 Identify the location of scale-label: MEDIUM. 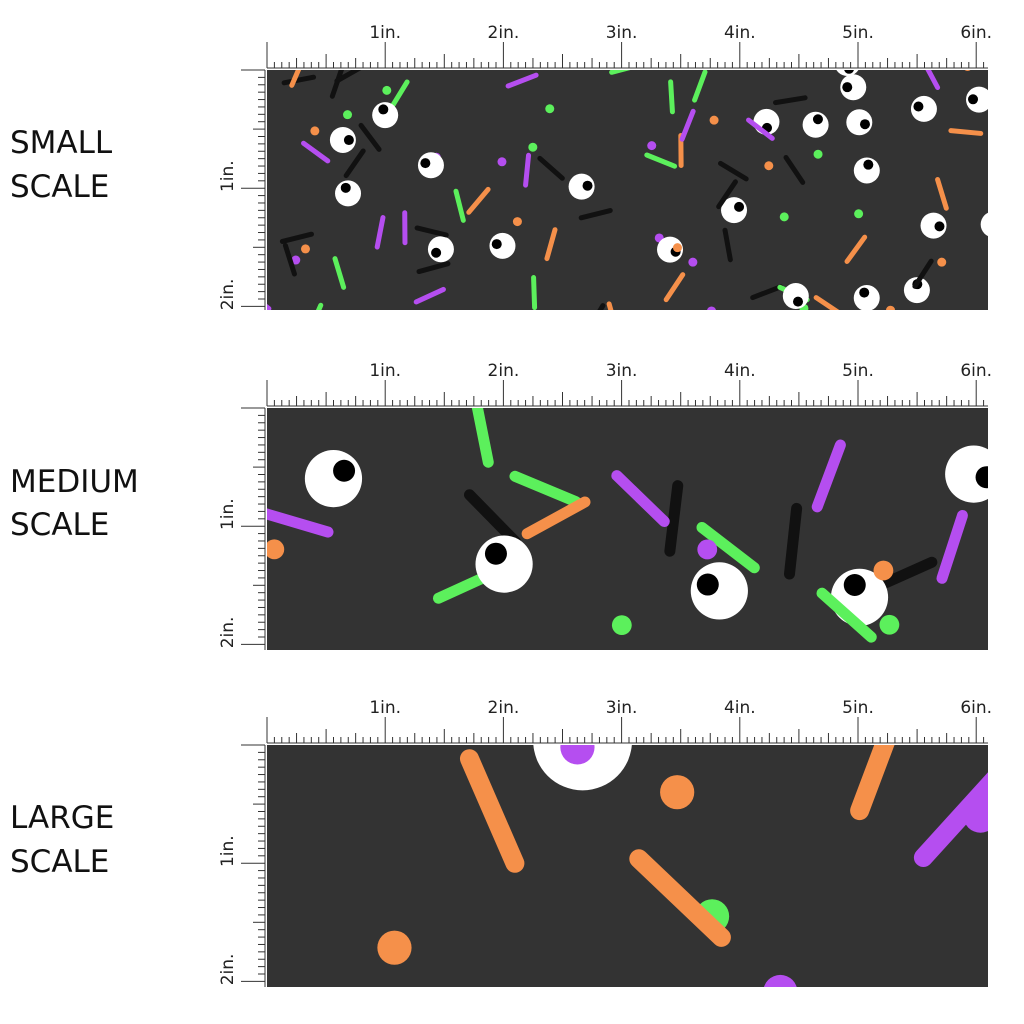
(74, 482).